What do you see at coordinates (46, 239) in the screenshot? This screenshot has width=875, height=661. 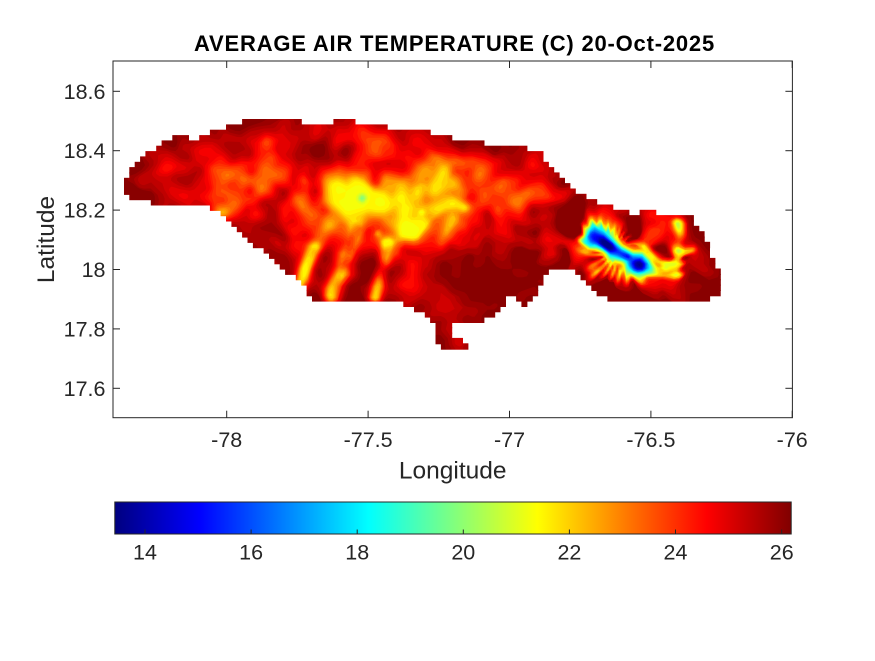 I see `svg-text: Latitude` at bounding box center [46, 239].